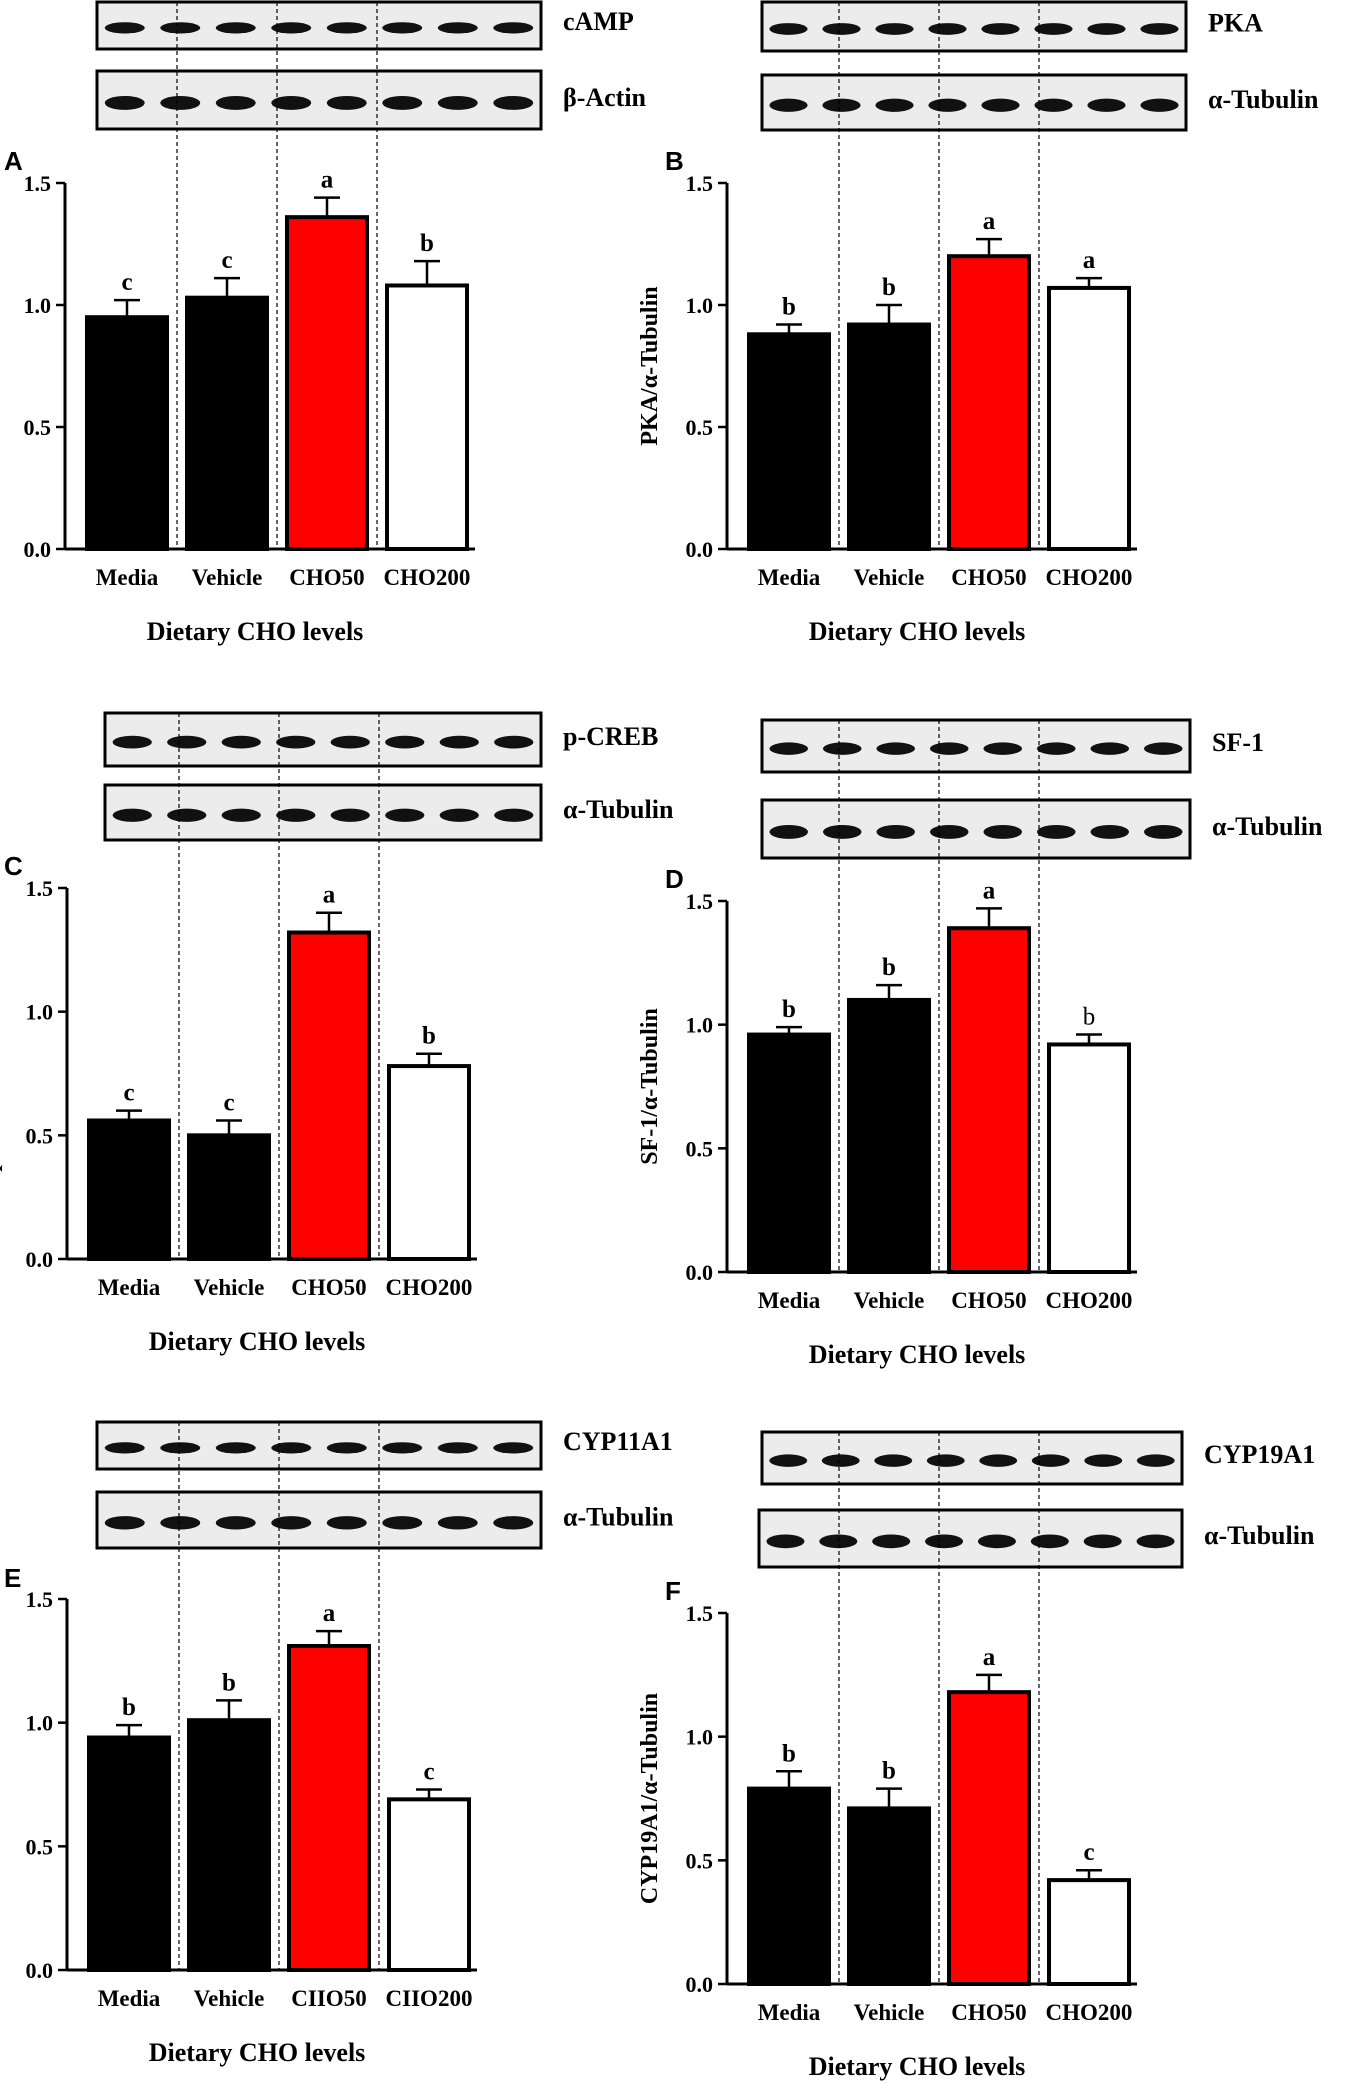  Describe the element at coordinates (0, 366) in the screenshot. I see `y-axis-label: cAMP/β-Actin` at that location.